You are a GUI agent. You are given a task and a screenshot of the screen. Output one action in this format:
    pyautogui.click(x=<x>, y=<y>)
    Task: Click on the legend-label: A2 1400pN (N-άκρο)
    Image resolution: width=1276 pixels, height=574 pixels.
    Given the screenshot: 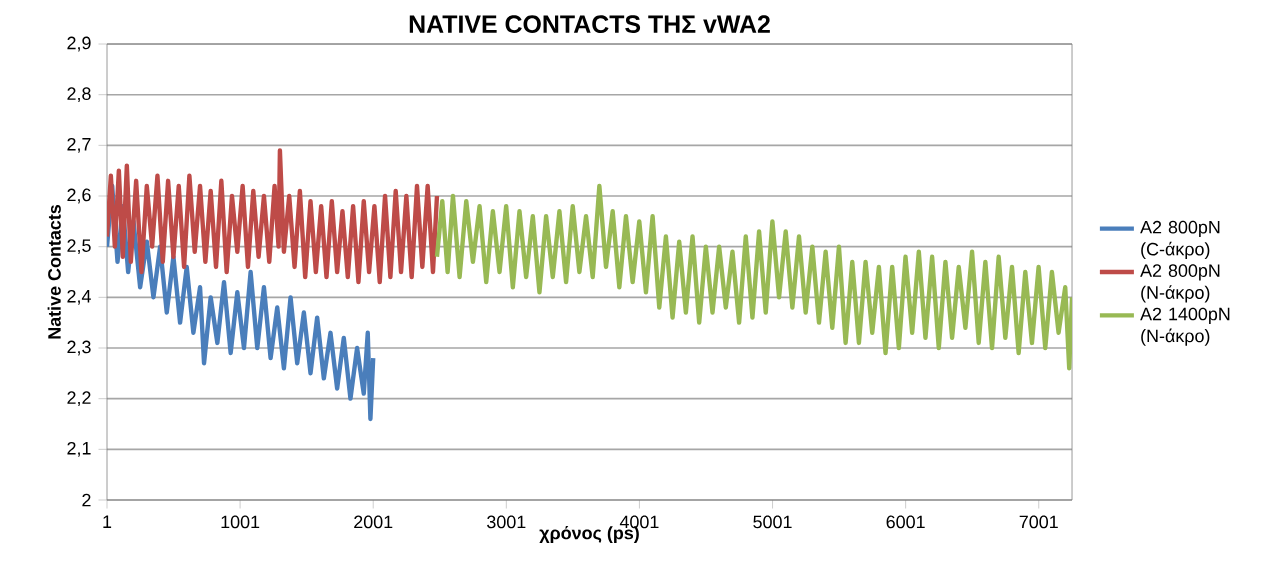 What is the action you would take?
    pyautogui.click(x=1185, y=326)
    